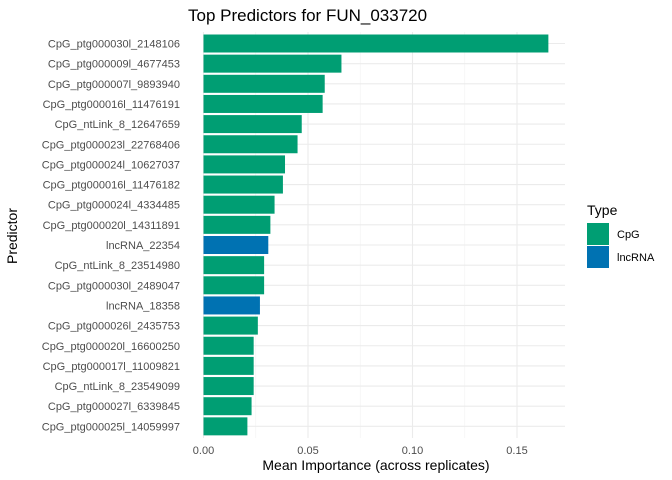  Describe the element at coordinates (114, 206) in the screenshot. I see `y-tick-label: CpG_ptg000024l_4334485` at that location.